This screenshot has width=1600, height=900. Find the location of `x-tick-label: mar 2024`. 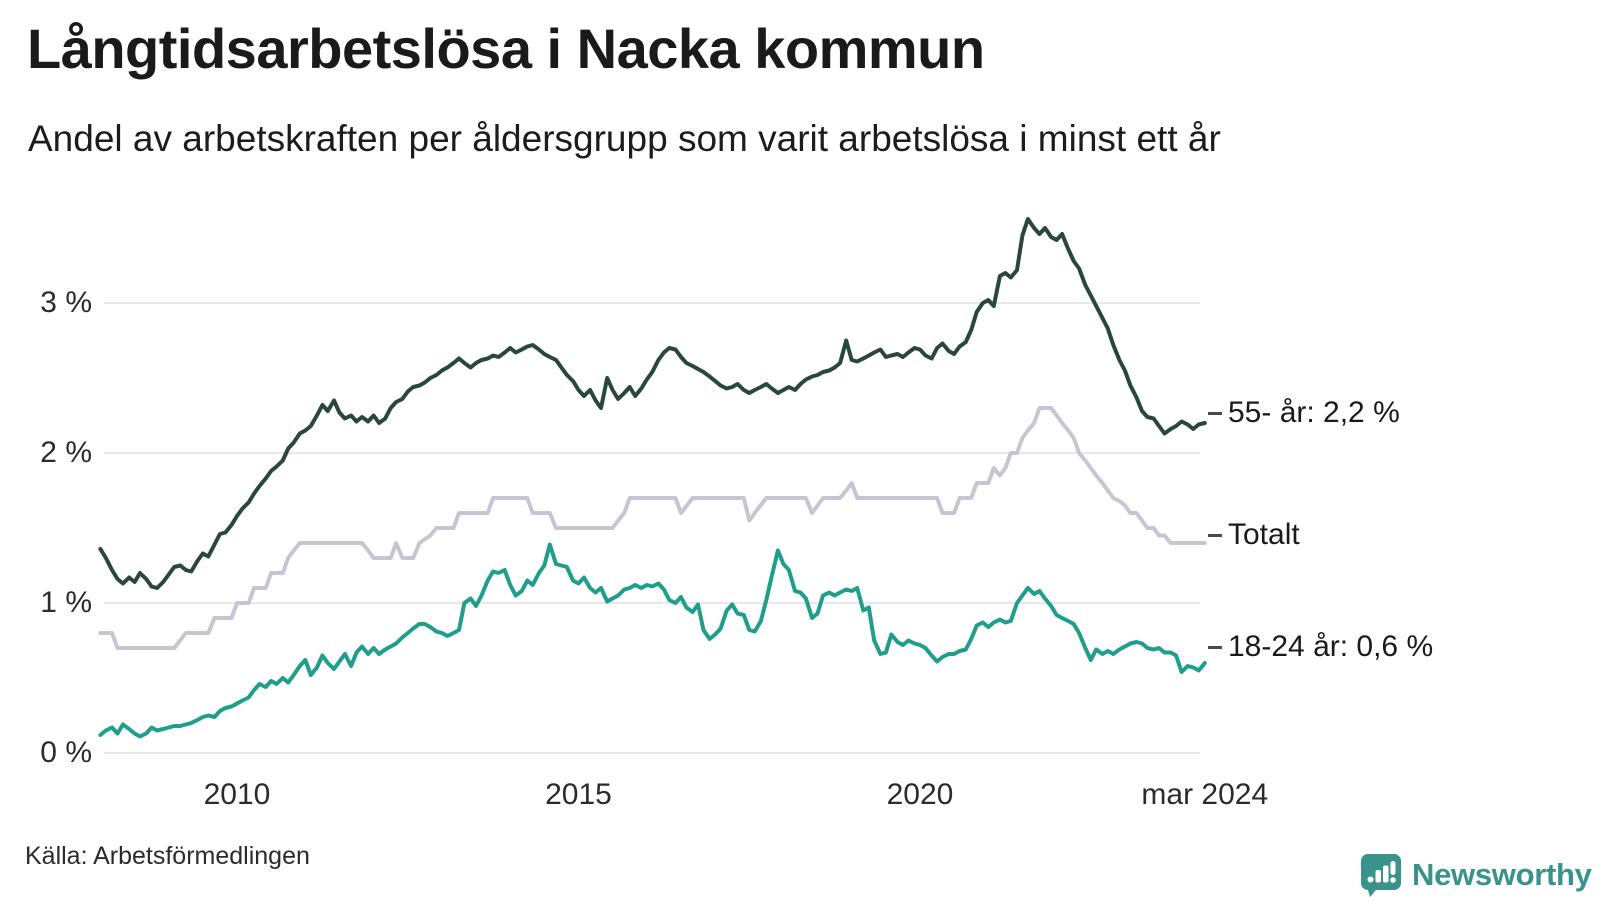

x-tick-label: mar 2024 is located at coordinates (1205, 794).